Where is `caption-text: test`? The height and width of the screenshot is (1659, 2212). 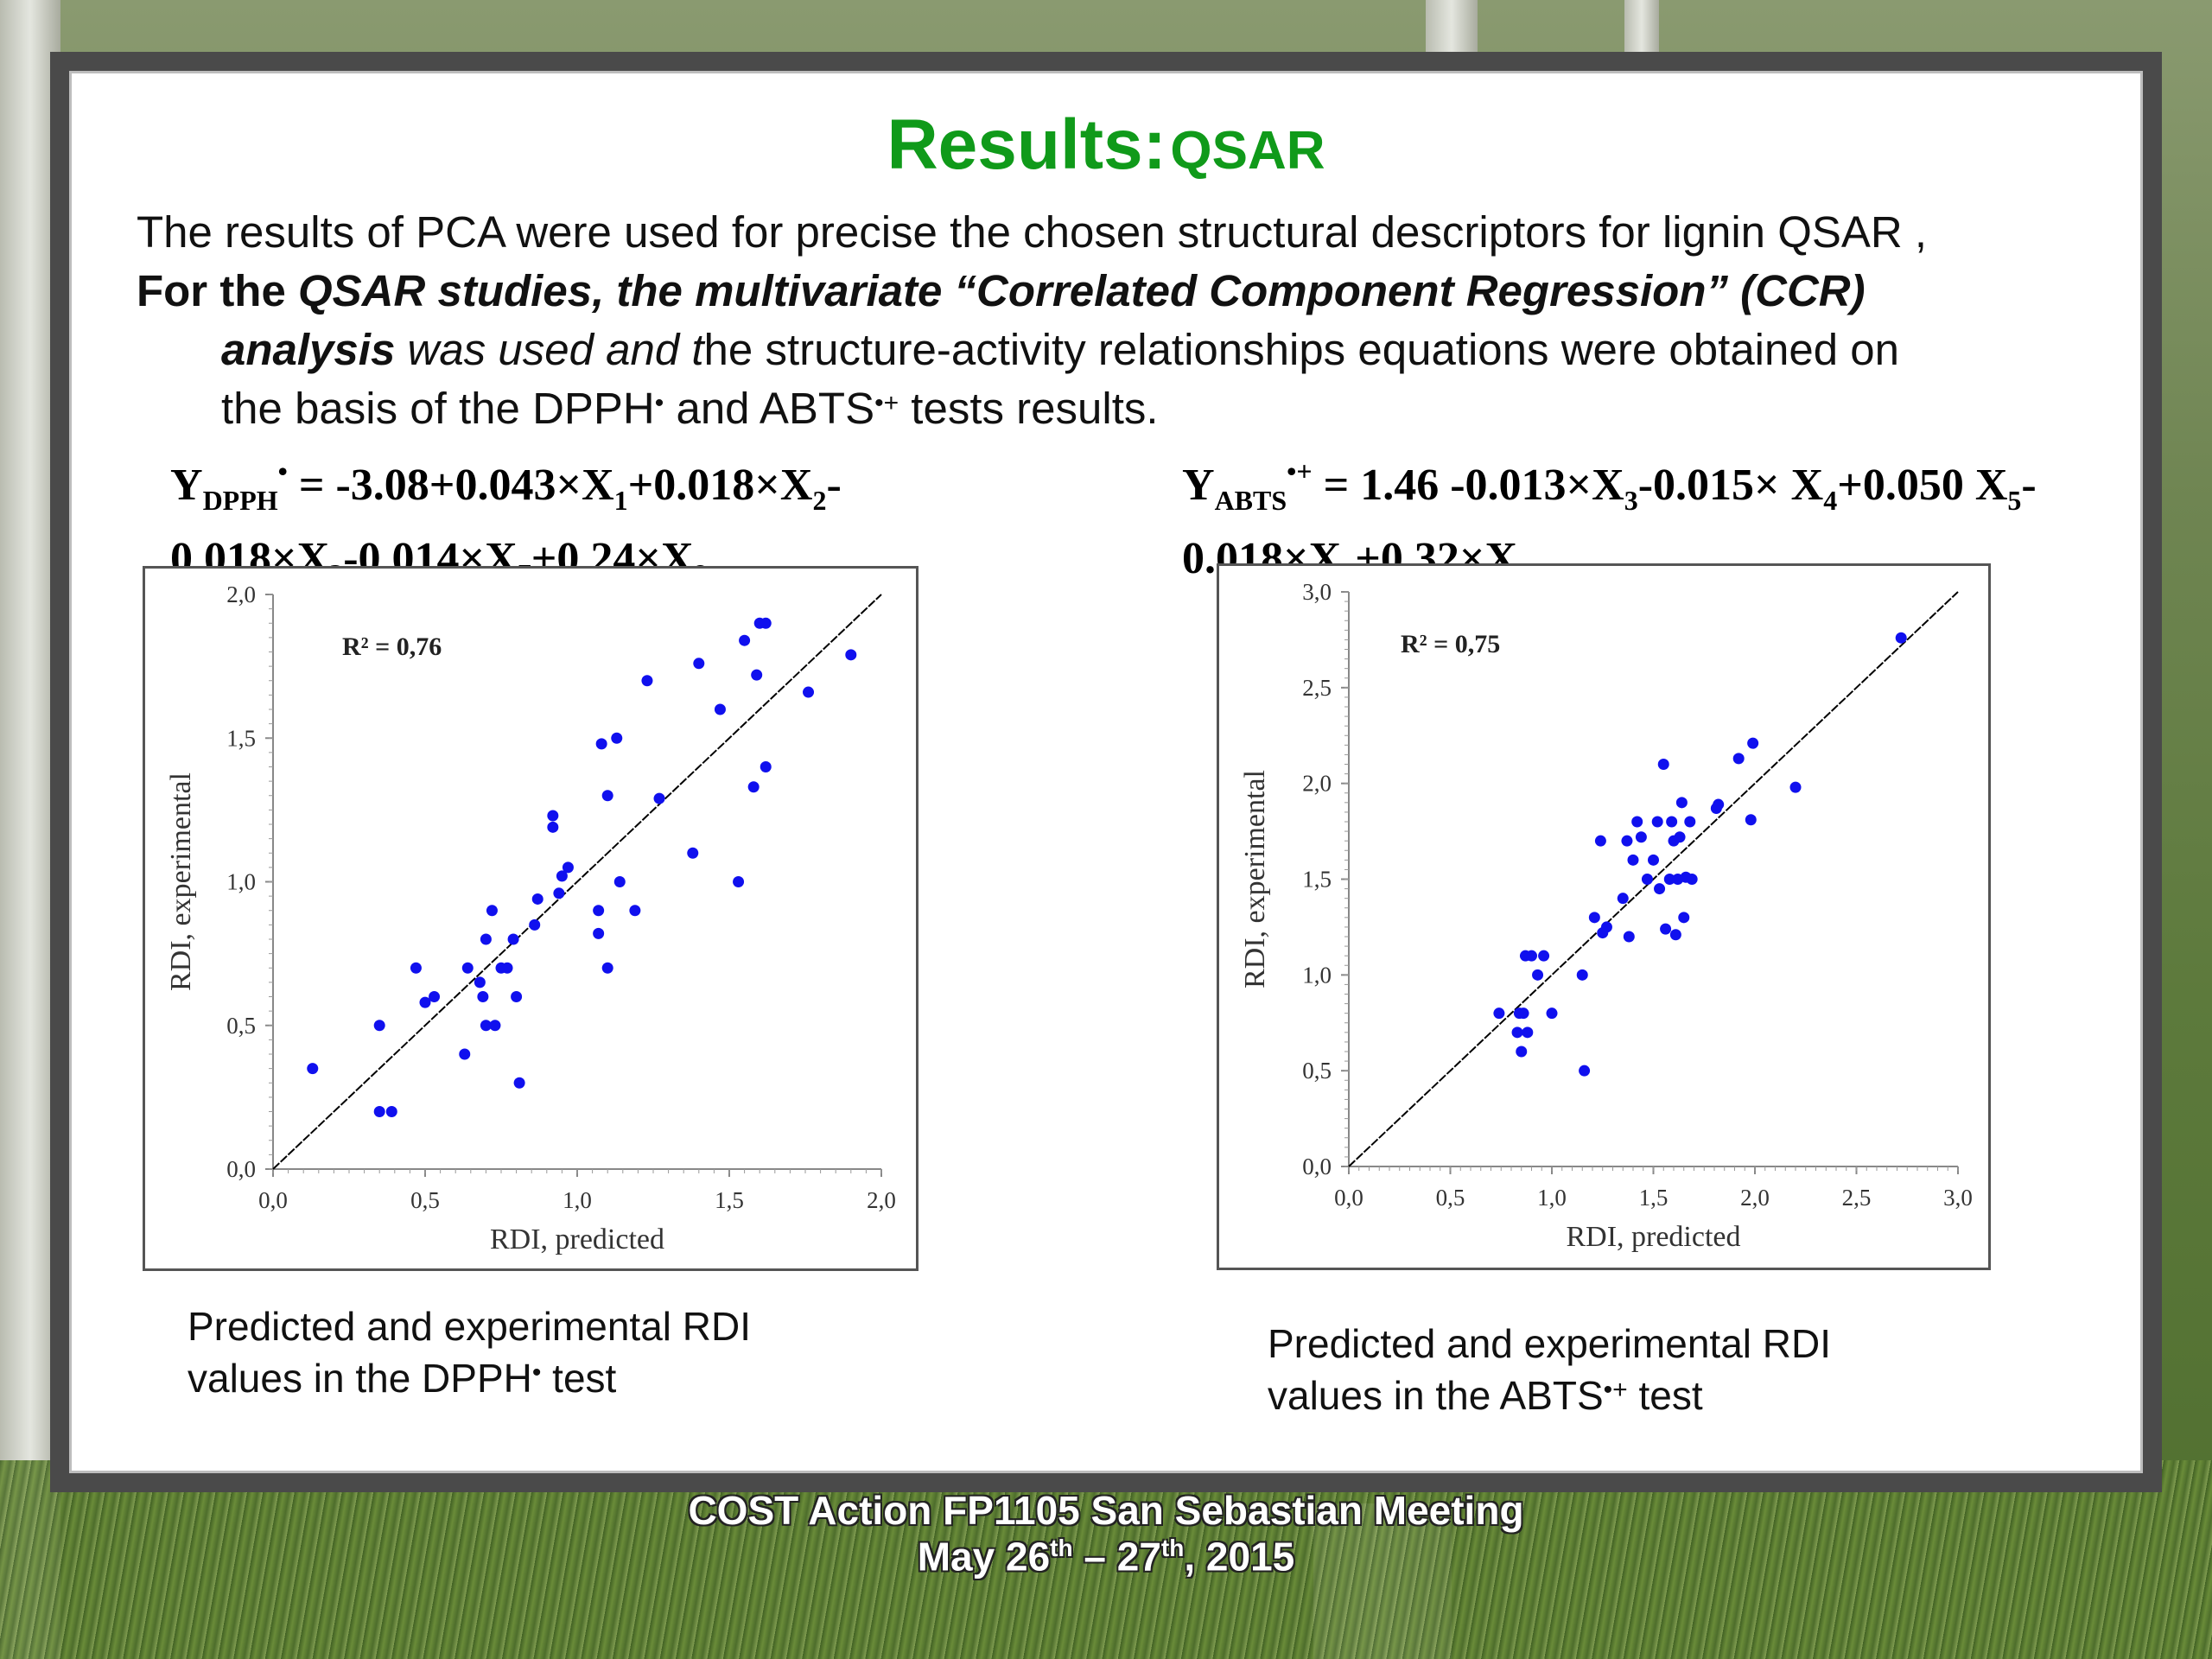 caption-text: test is located at coordinates (579, 1378).